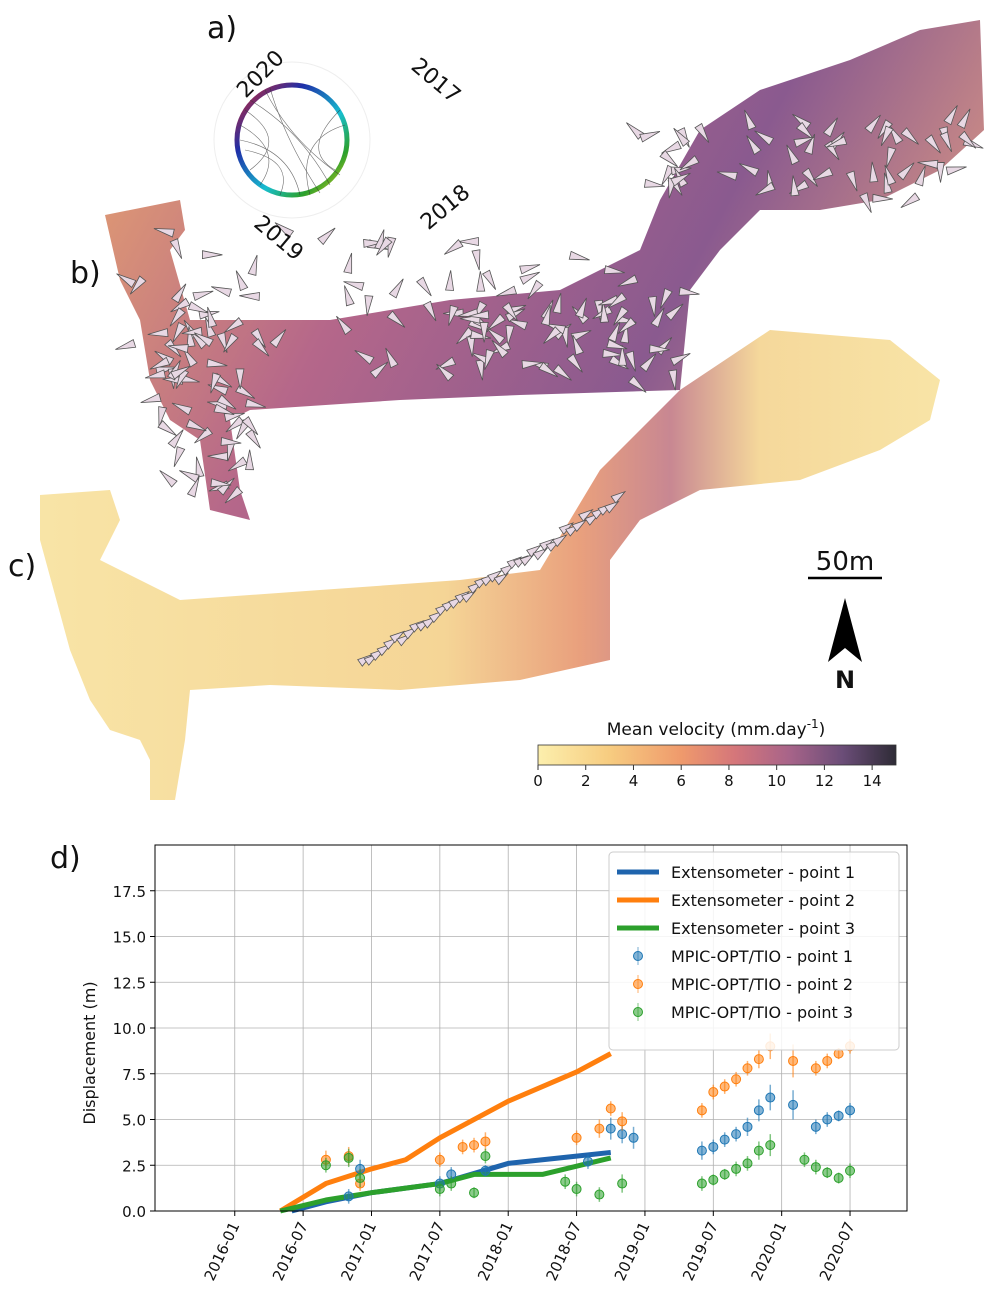 The height and width of the screenshot is (1307, 984). What do you see at coordinates (586, 781) in the screenshot?
I see `colorbar-tick-label: 2` at bounding box center [586, 781].